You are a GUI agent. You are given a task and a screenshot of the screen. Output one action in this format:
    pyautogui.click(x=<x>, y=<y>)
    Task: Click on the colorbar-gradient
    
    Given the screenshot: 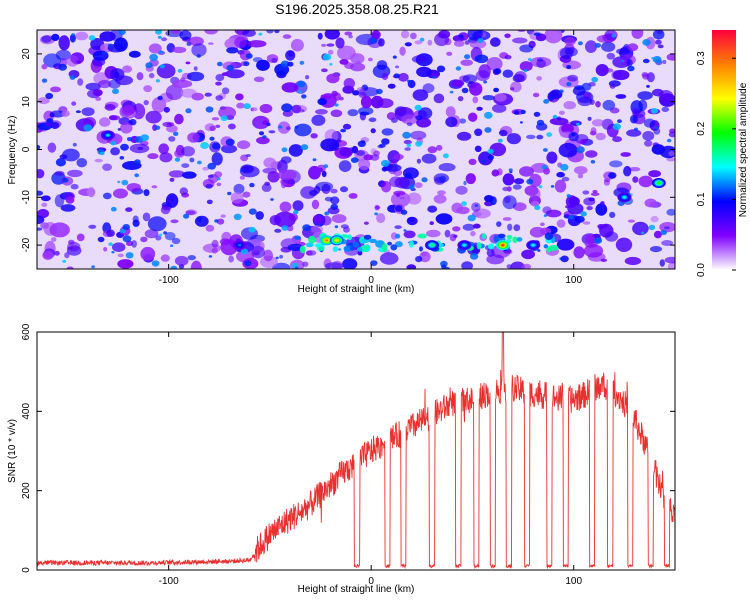 What is the action you would take?
    pyautogui.click(x=724, y=150)
    